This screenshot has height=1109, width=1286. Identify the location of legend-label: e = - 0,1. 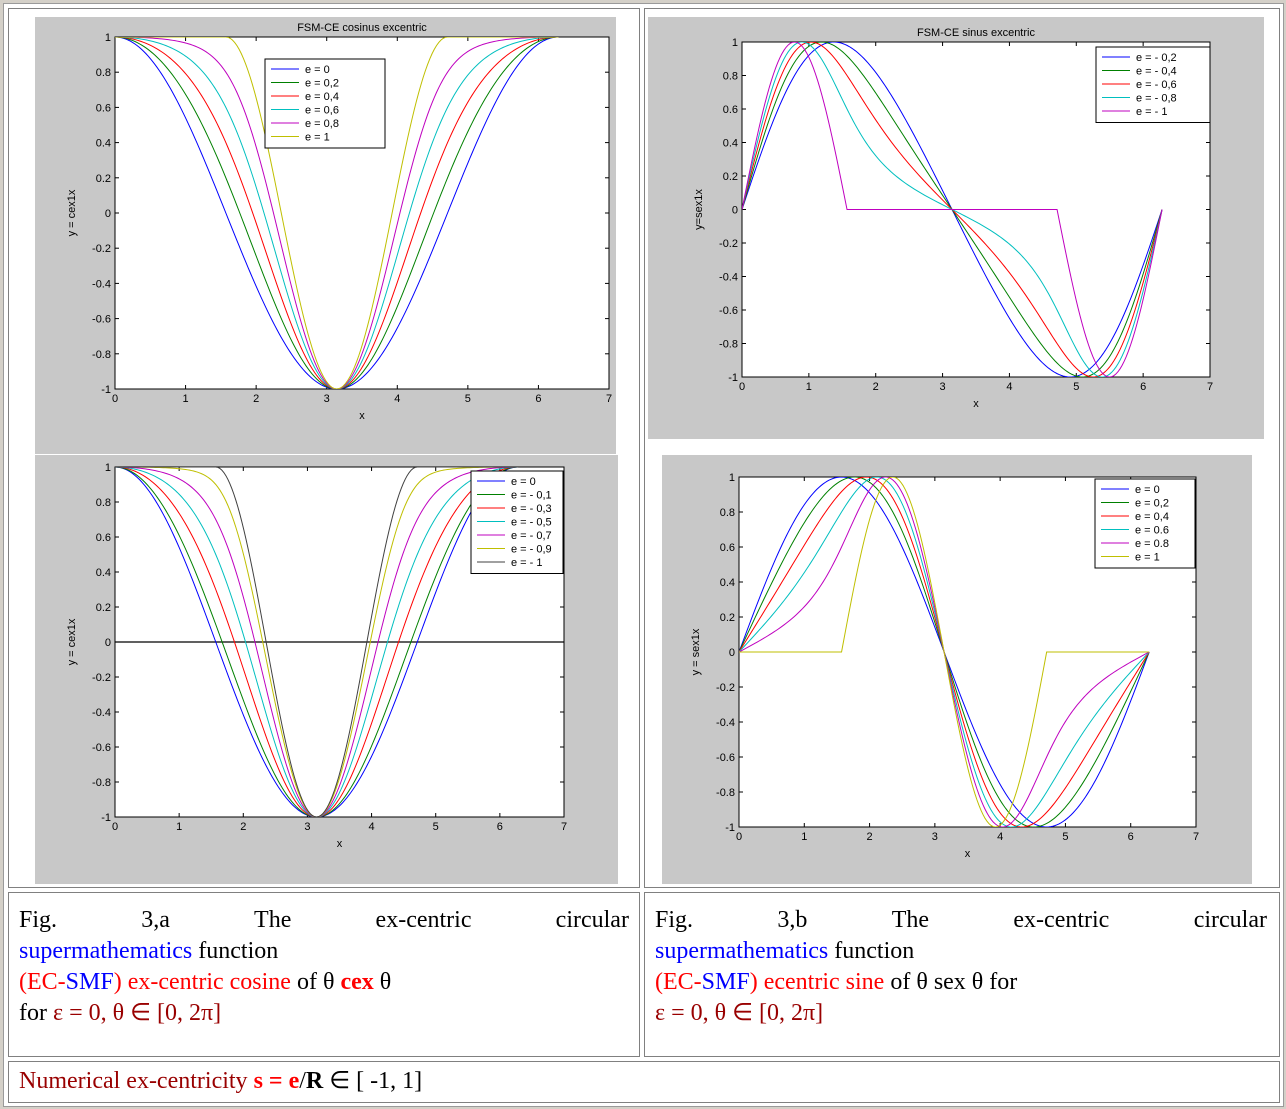
(531, 496).